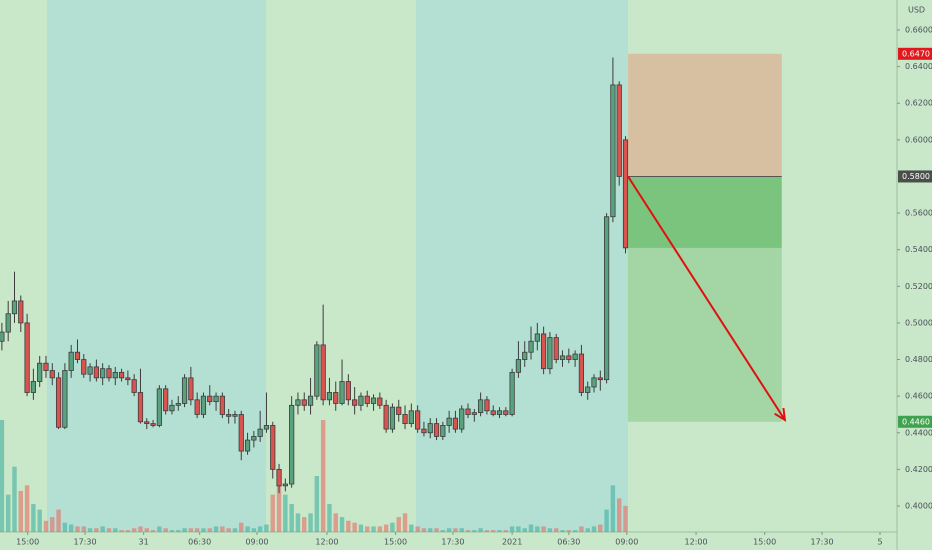 The image size is (932, 550). I want to click on y-tick-label: 0.5200, so click(918, 286).